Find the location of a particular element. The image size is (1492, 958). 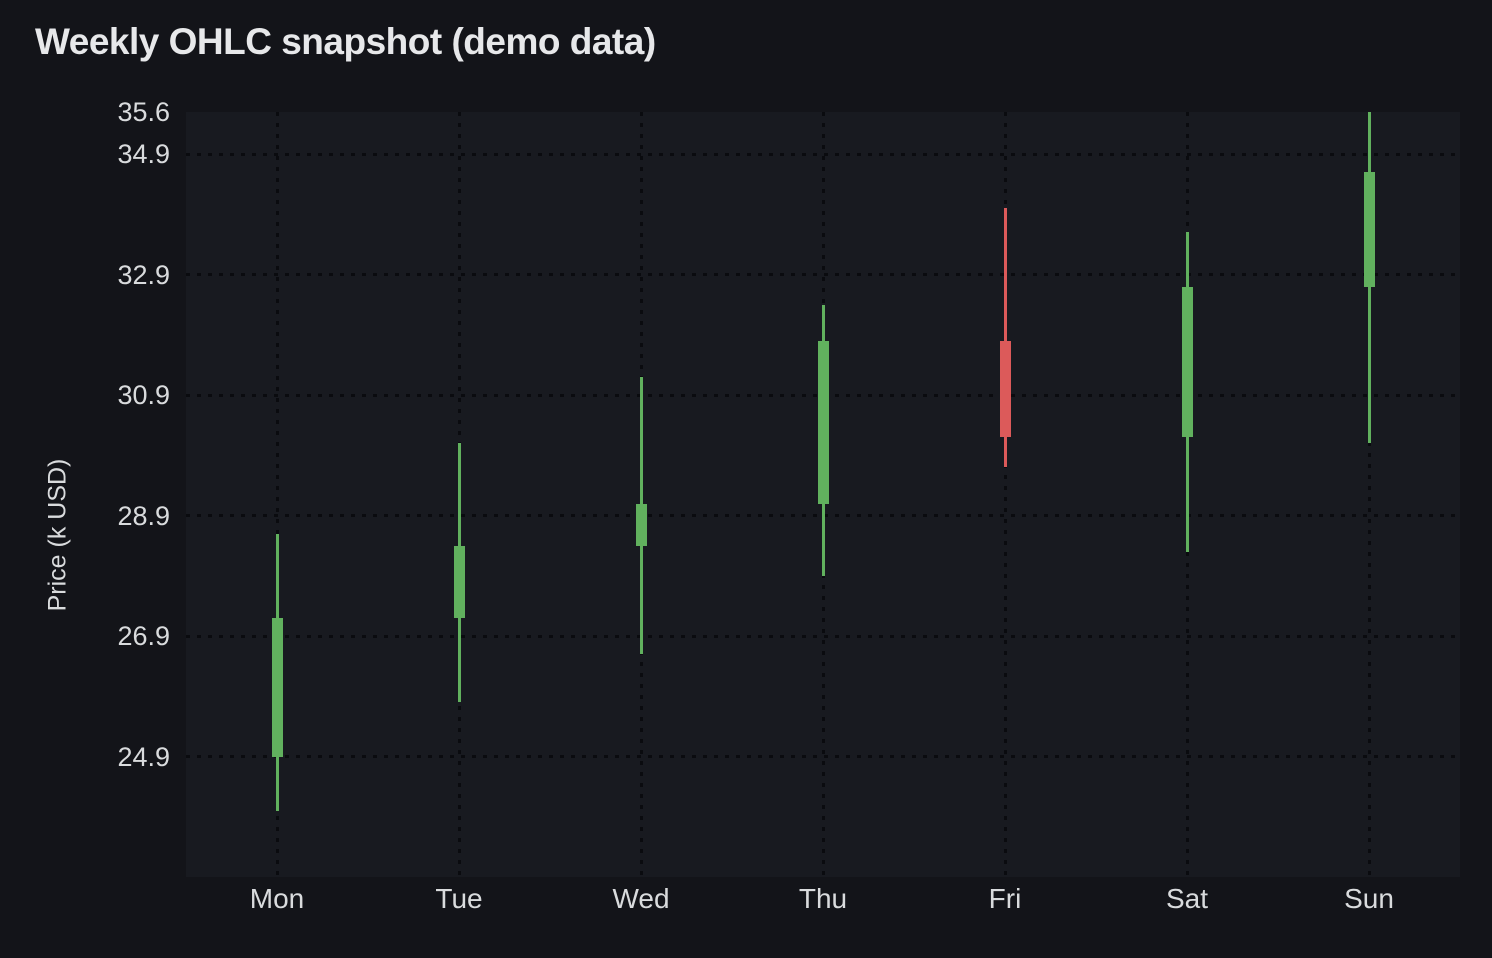

x-tick-label: Mon is located at coordinates (277, 898).